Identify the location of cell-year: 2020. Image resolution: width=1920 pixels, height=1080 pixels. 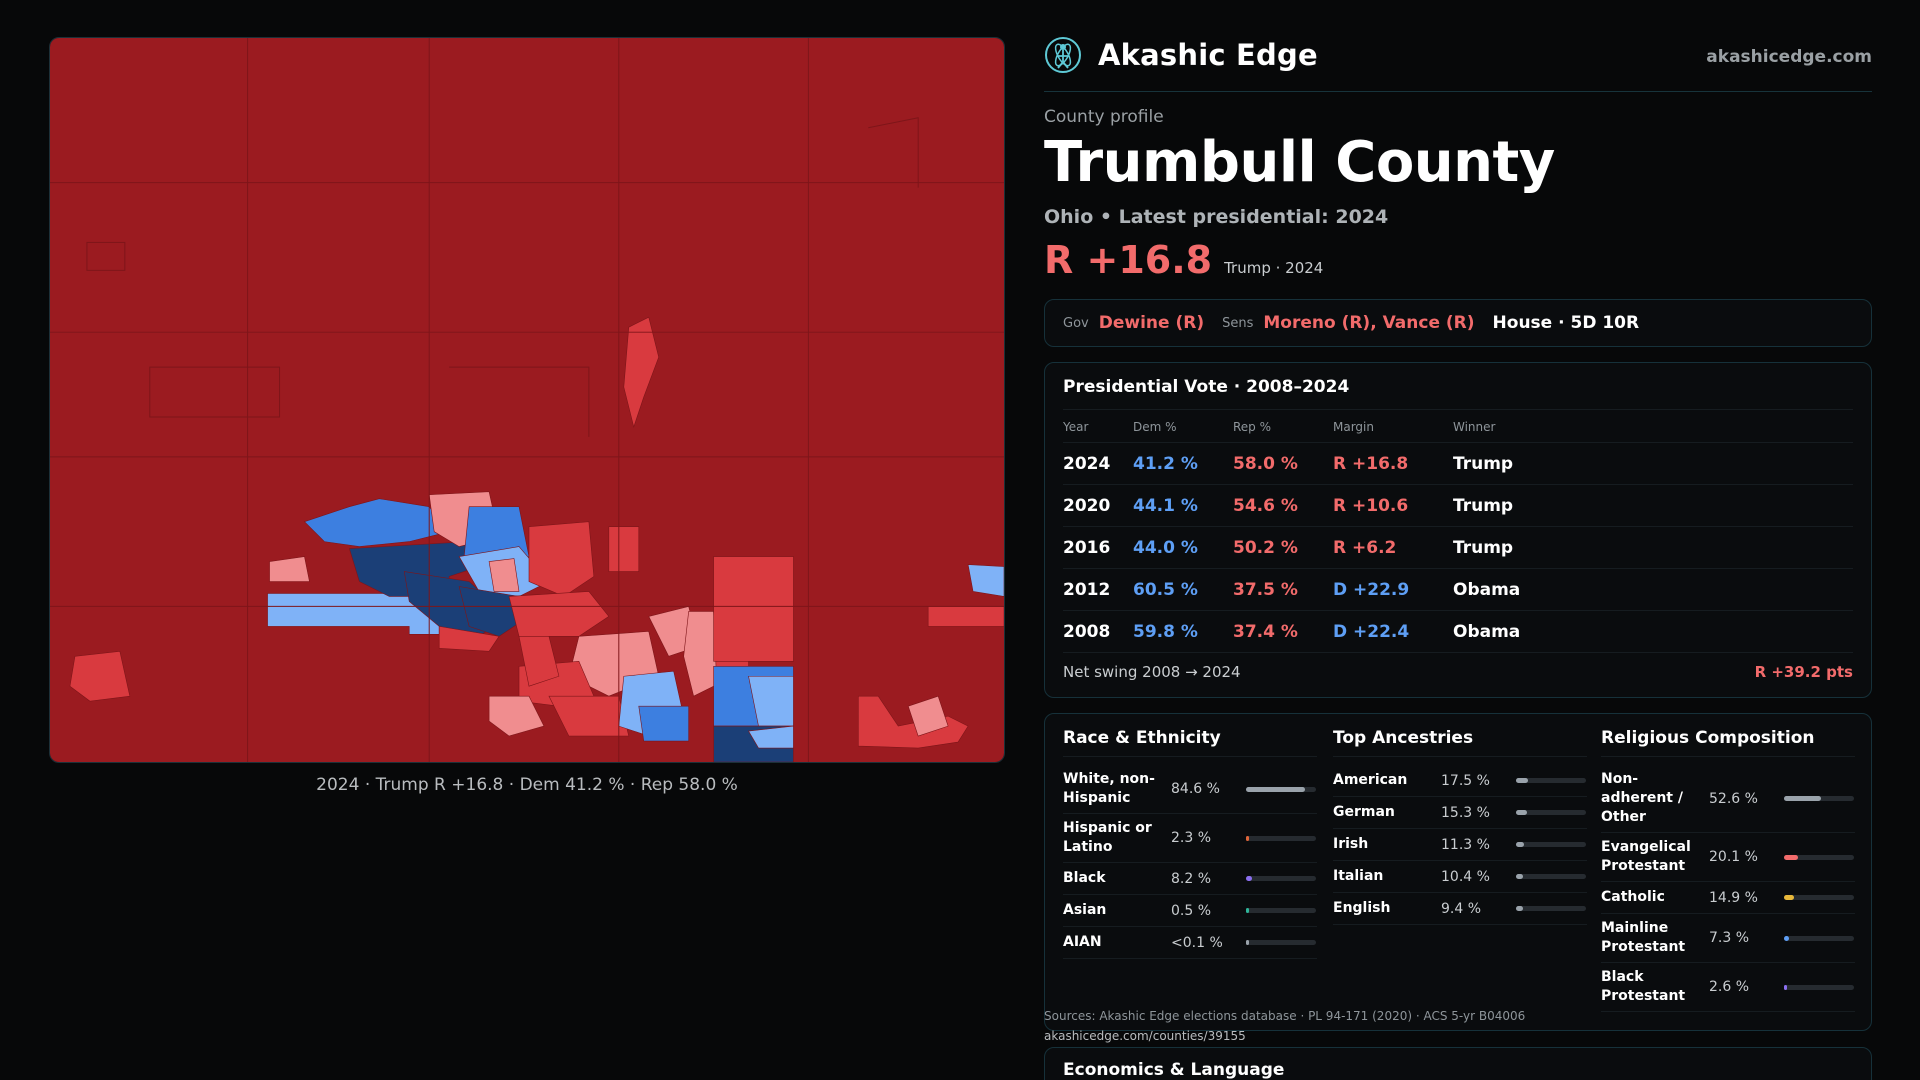
(1098, 505).